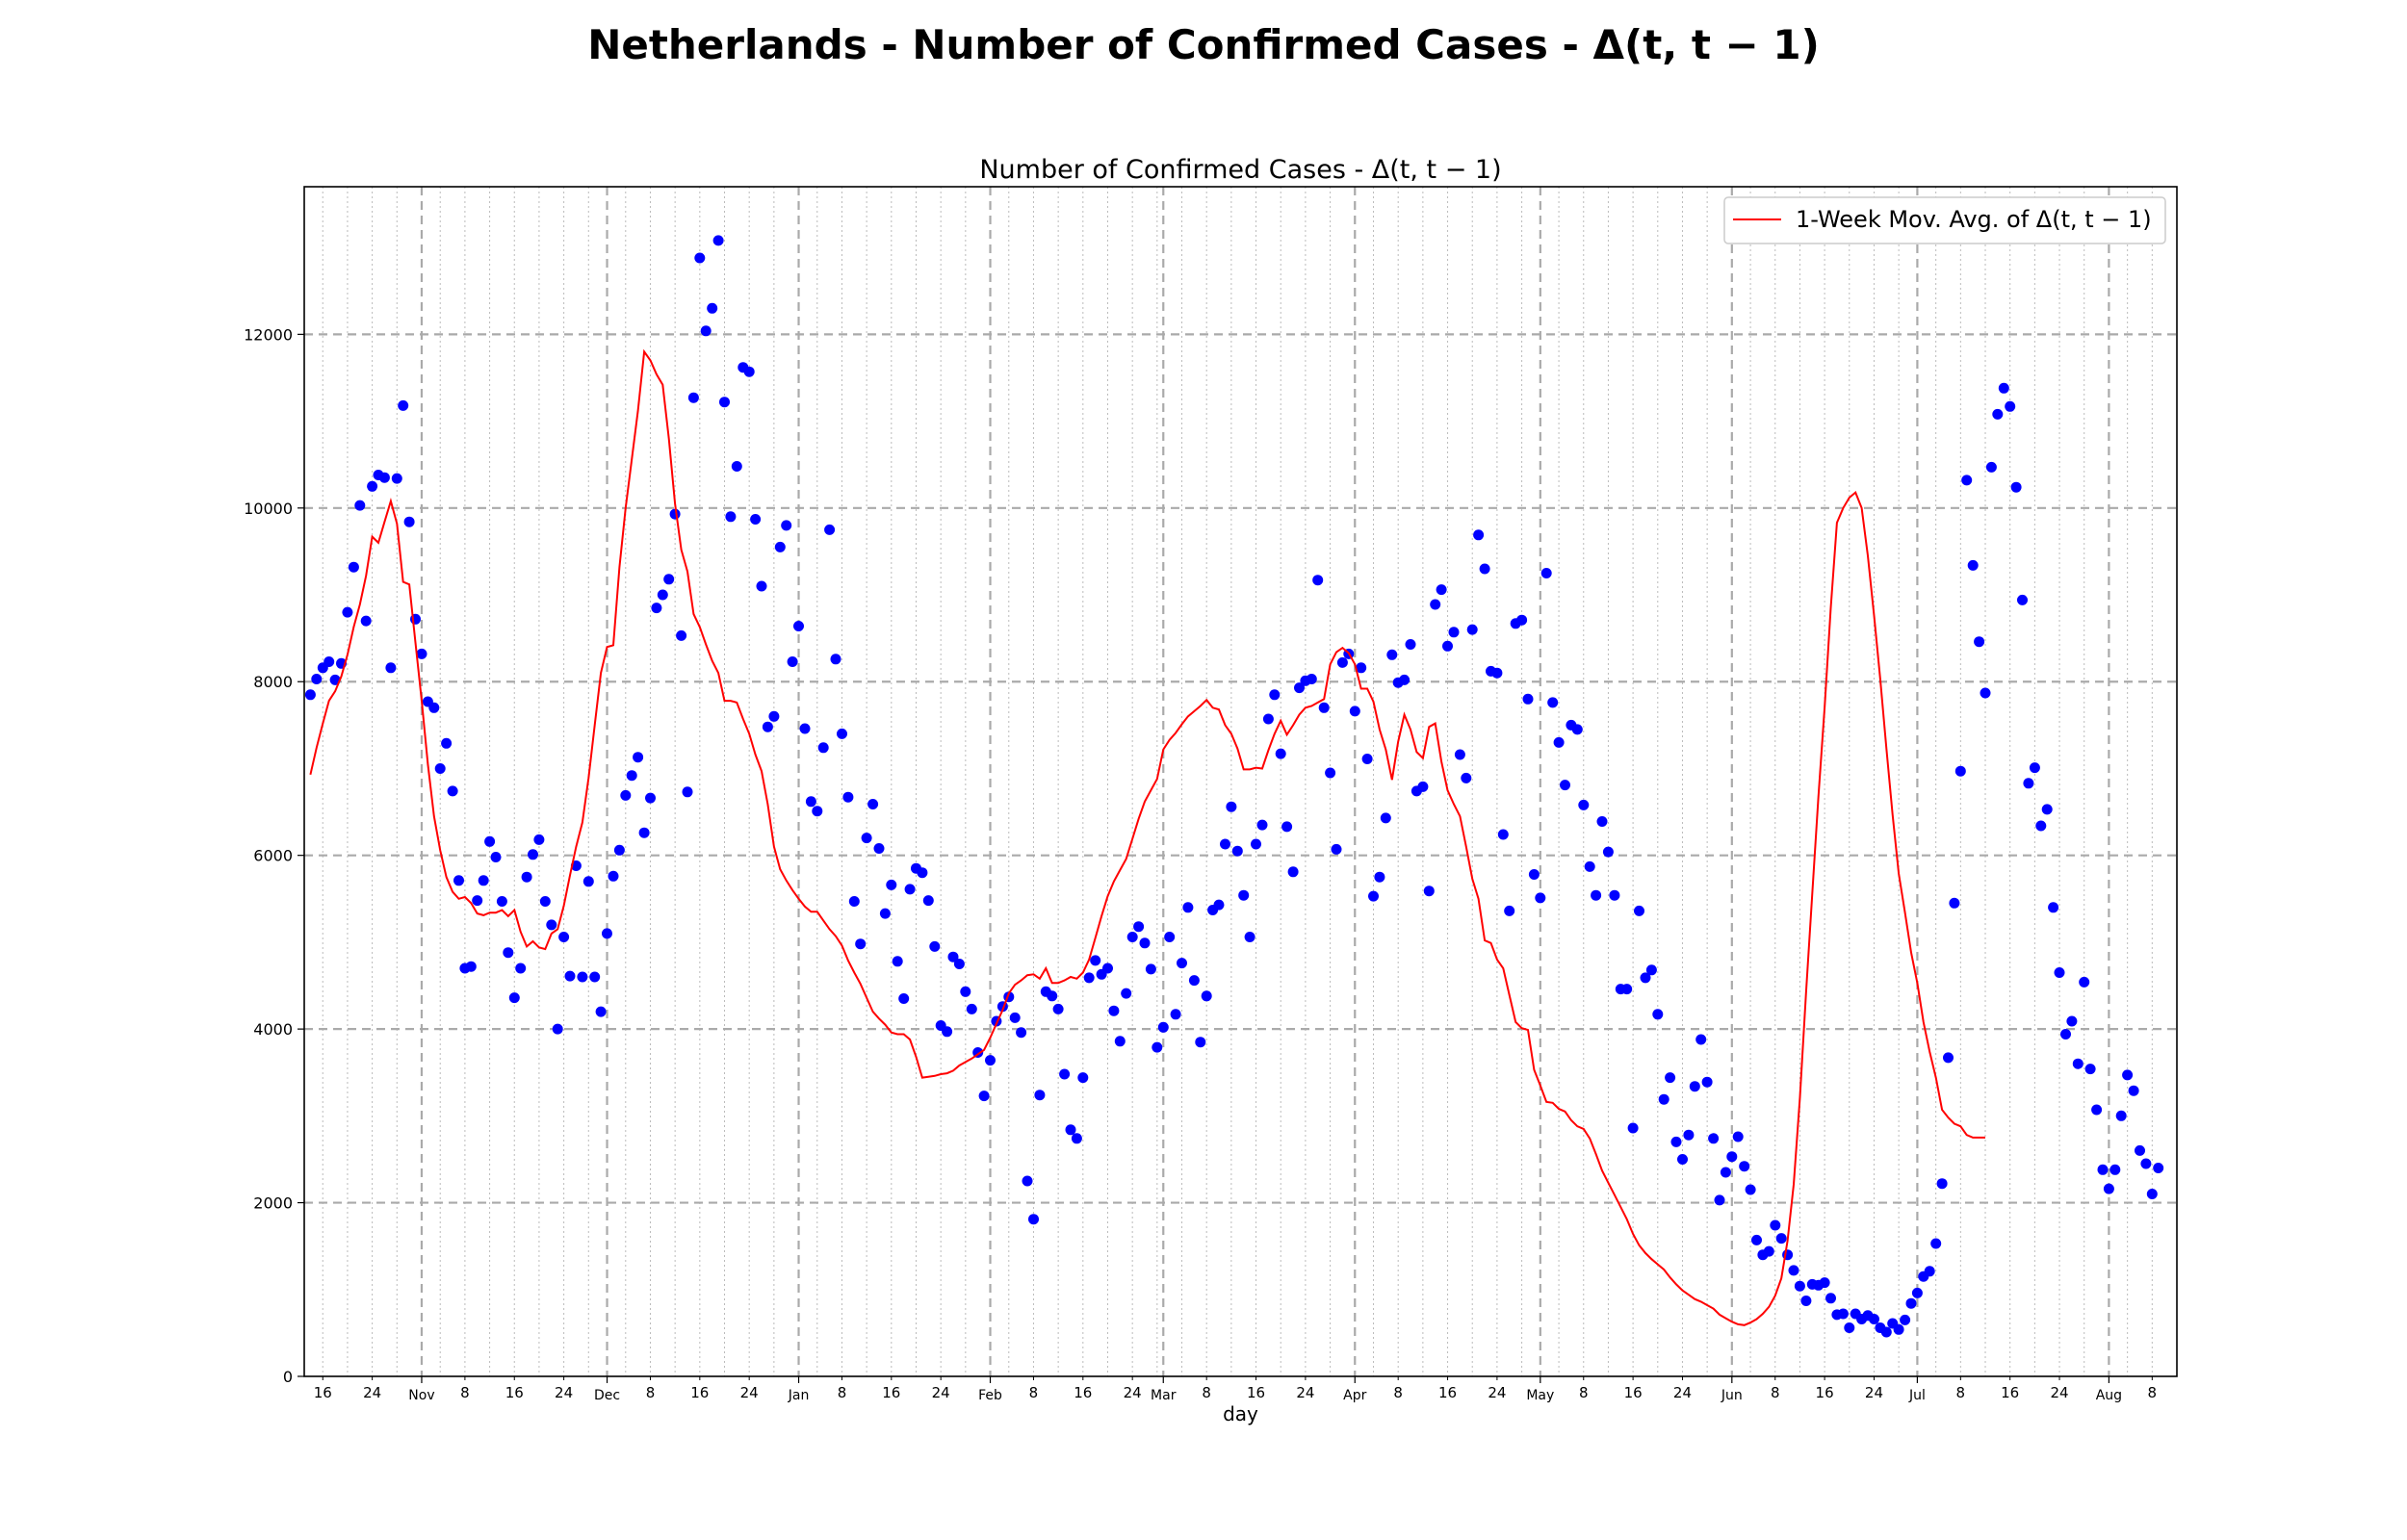 Image resolution: width=2407 pixels, height=1540 pixels. I want to click on legend-label: 1-Week Mov. Avg. of Δ(t, t − 1), so click(1974, 219).